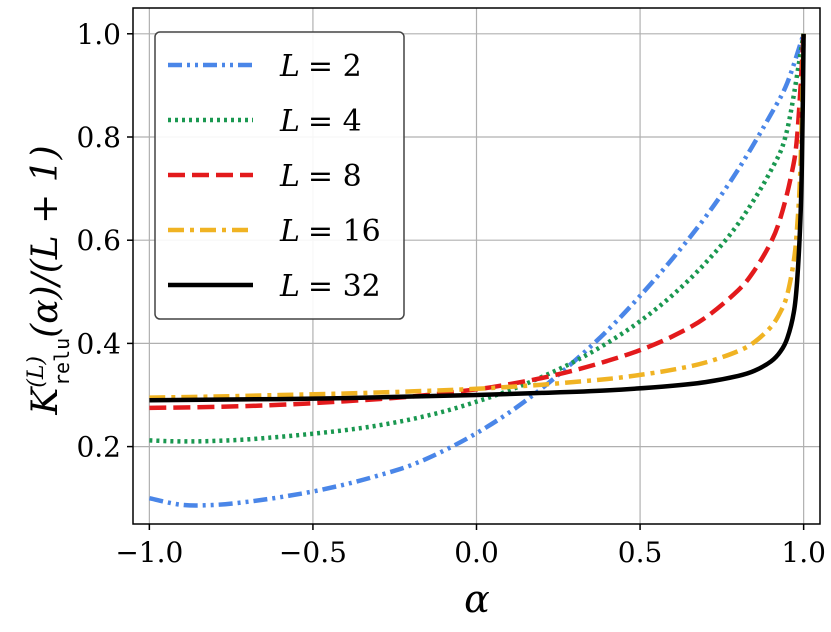 This screenshot has width=831, height=632. I want to click on y-tick-label: 0.6, so click(98, 240).